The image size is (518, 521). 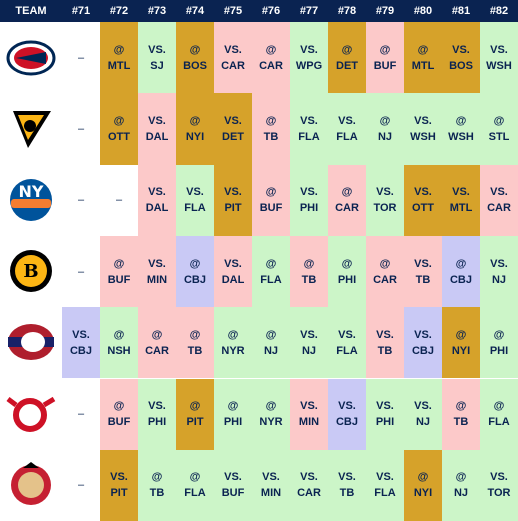 I want to click on svg-text: B, so click(x=30, y=271).